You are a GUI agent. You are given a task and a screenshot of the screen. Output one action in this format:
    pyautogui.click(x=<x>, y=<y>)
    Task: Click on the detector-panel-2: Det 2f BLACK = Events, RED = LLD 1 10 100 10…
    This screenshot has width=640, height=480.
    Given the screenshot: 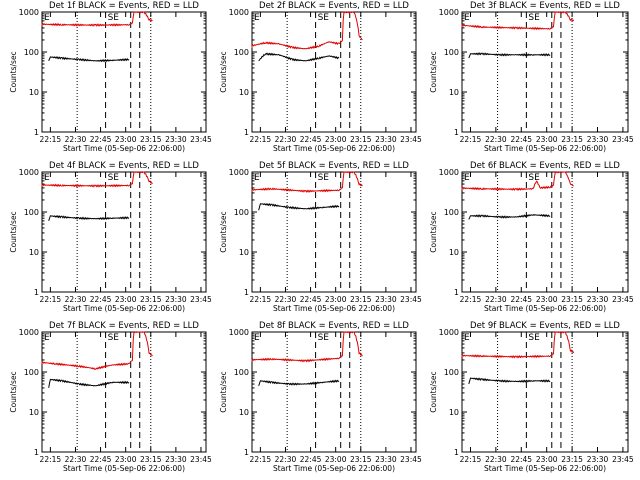 What is the action you would take?
    pyautogui.click(x=320, y=77)
    